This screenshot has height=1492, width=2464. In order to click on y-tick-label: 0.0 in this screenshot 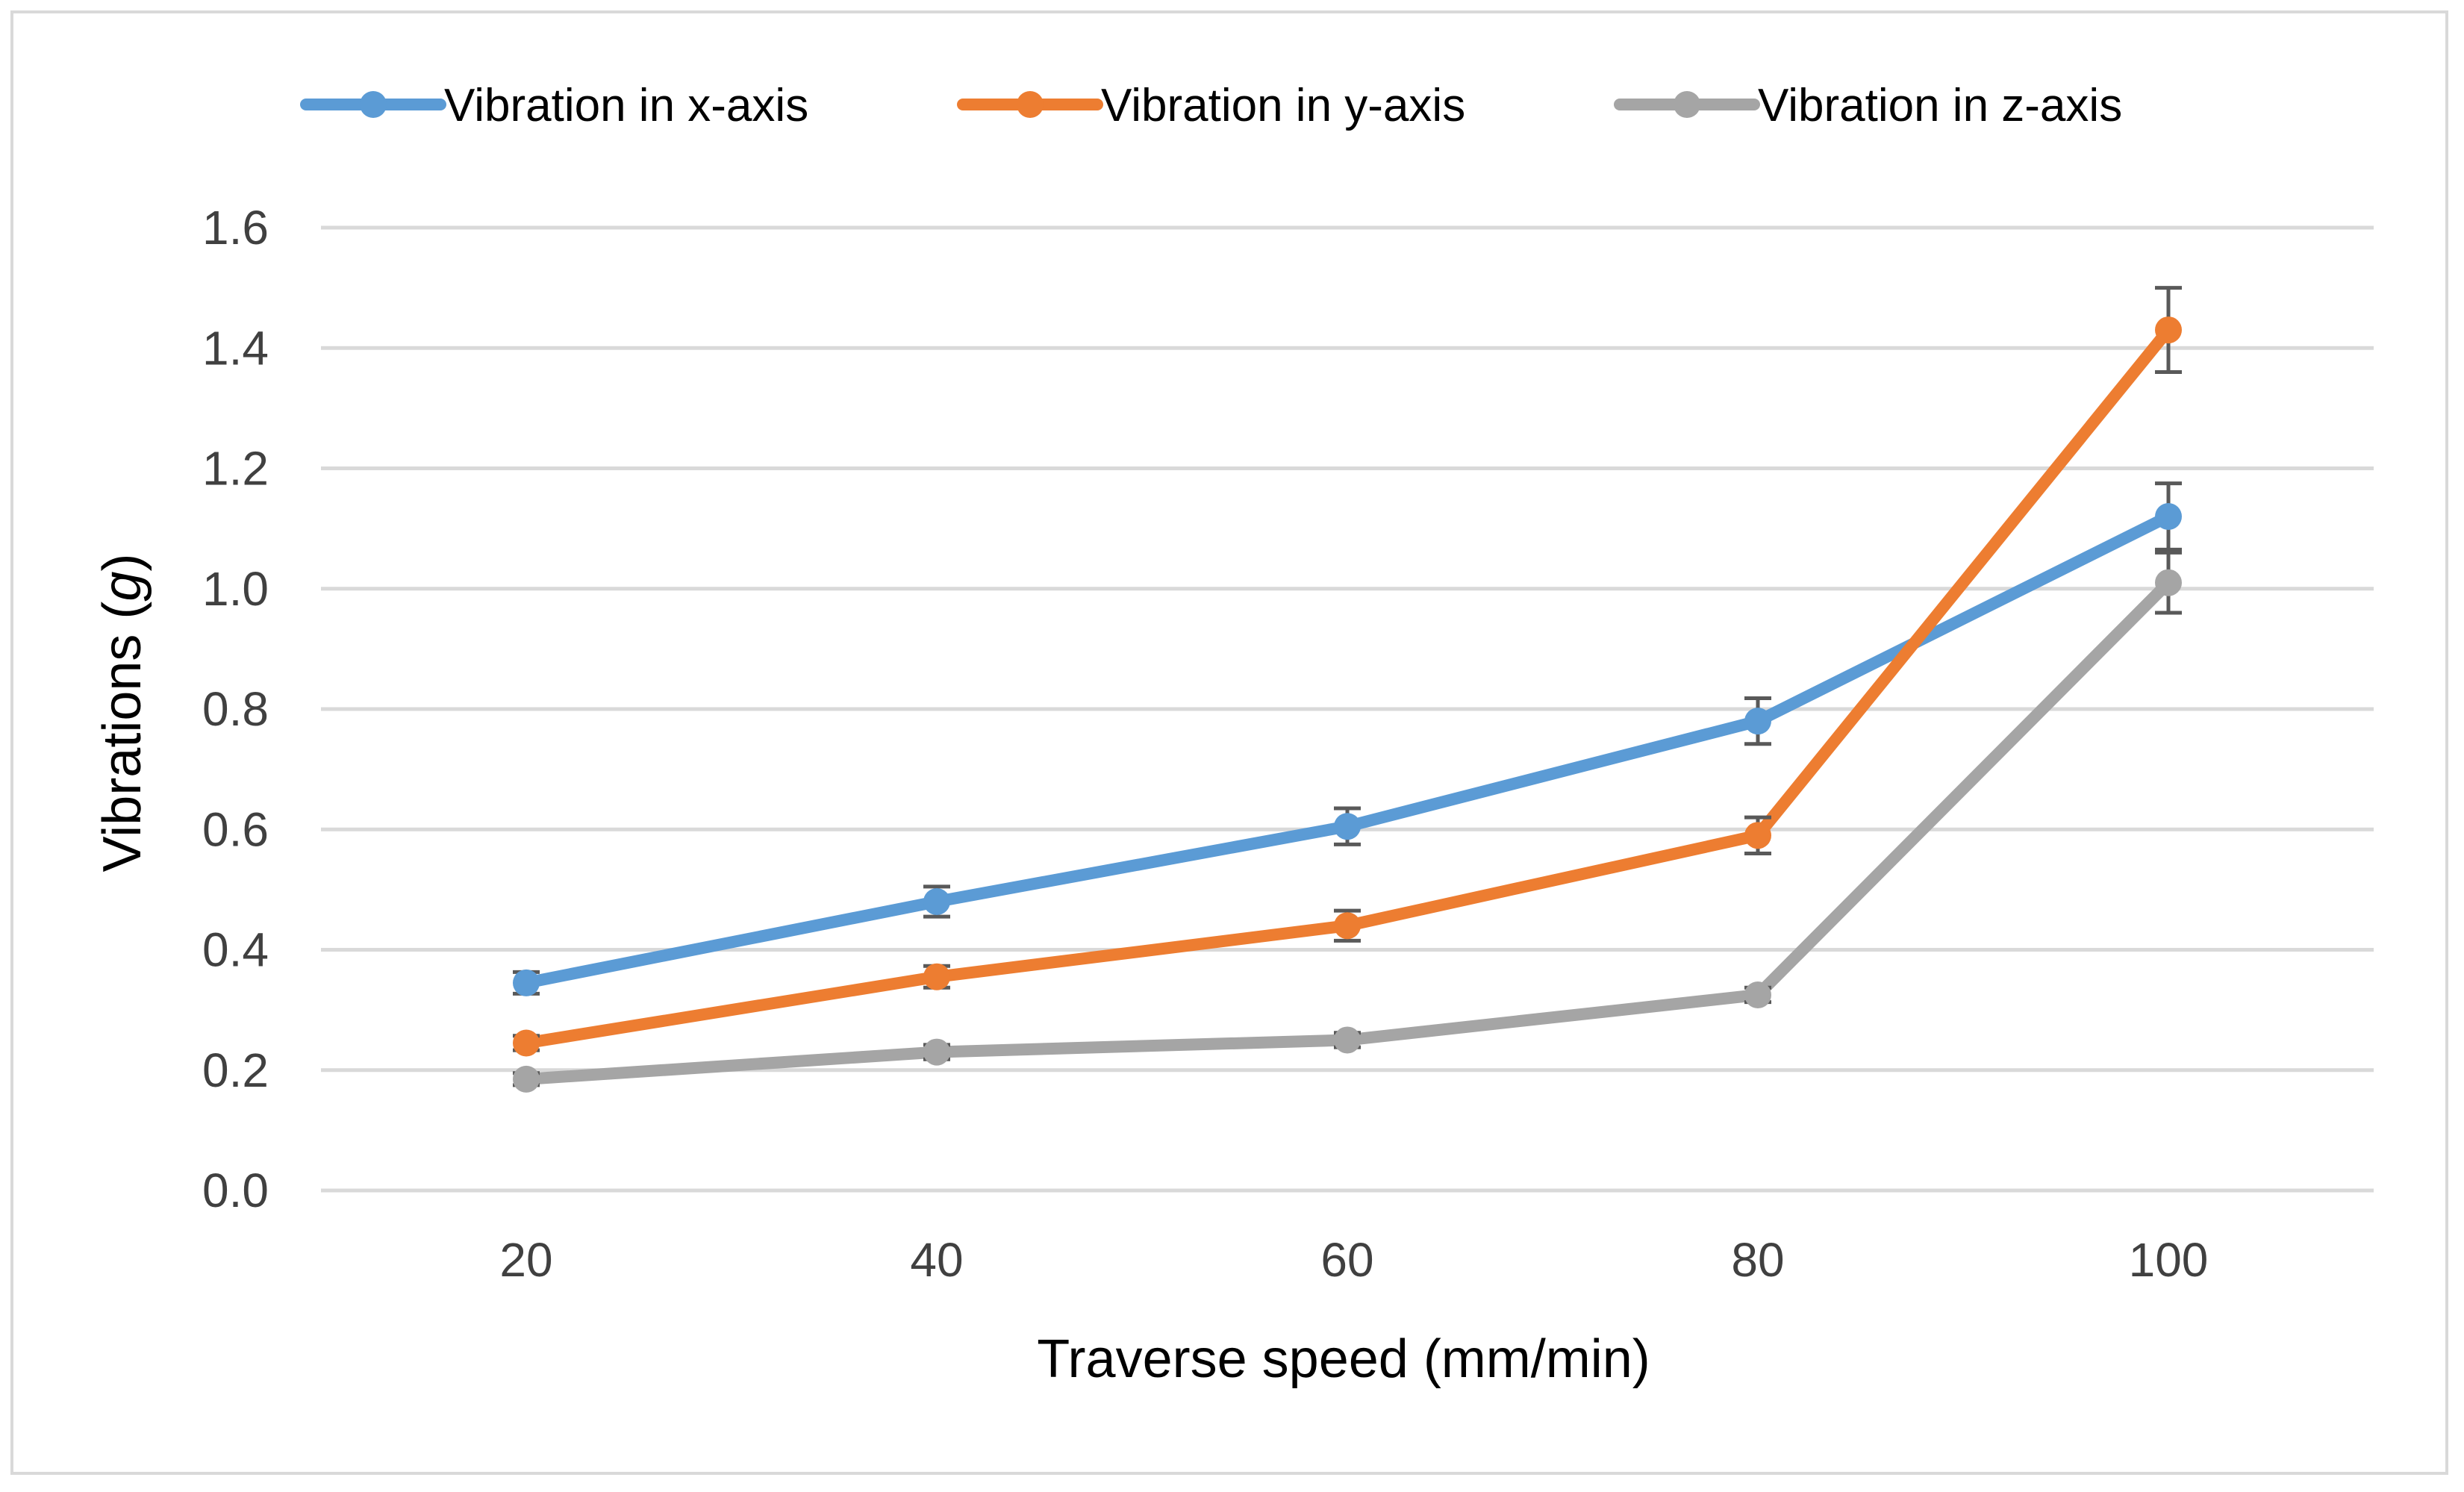, I will do `click(235, 1190)`.